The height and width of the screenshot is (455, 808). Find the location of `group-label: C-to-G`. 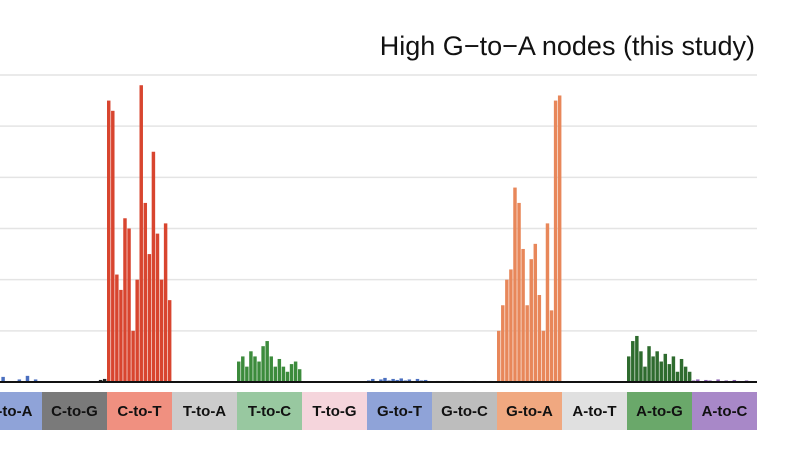

group-label: C-to-G is located at coordinates (74, 411).